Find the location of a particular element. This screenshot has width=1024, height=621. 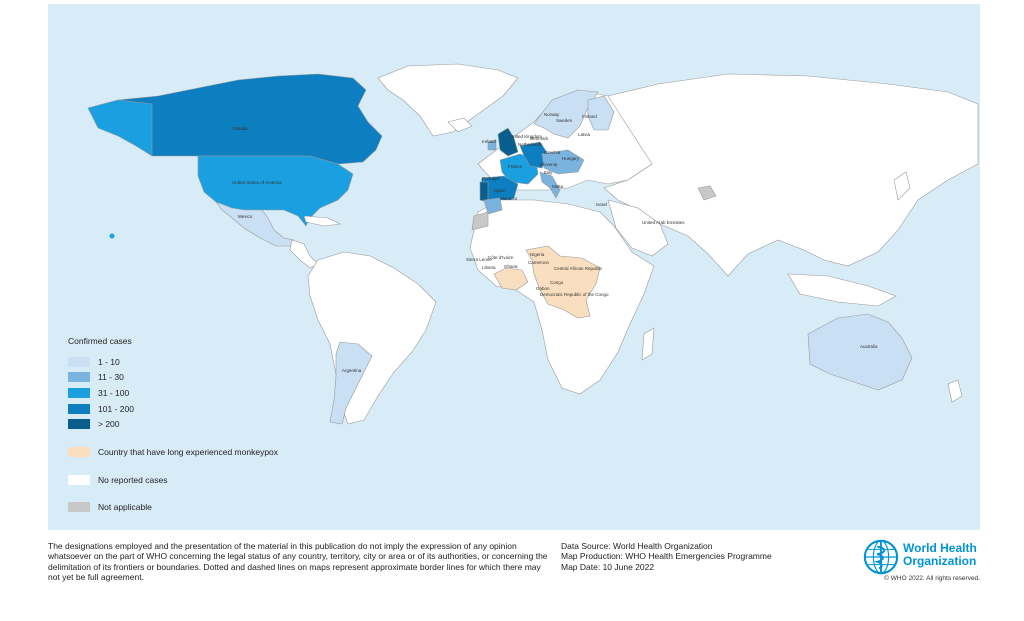

endemic-central-africa is located at coordinates (563, 282).